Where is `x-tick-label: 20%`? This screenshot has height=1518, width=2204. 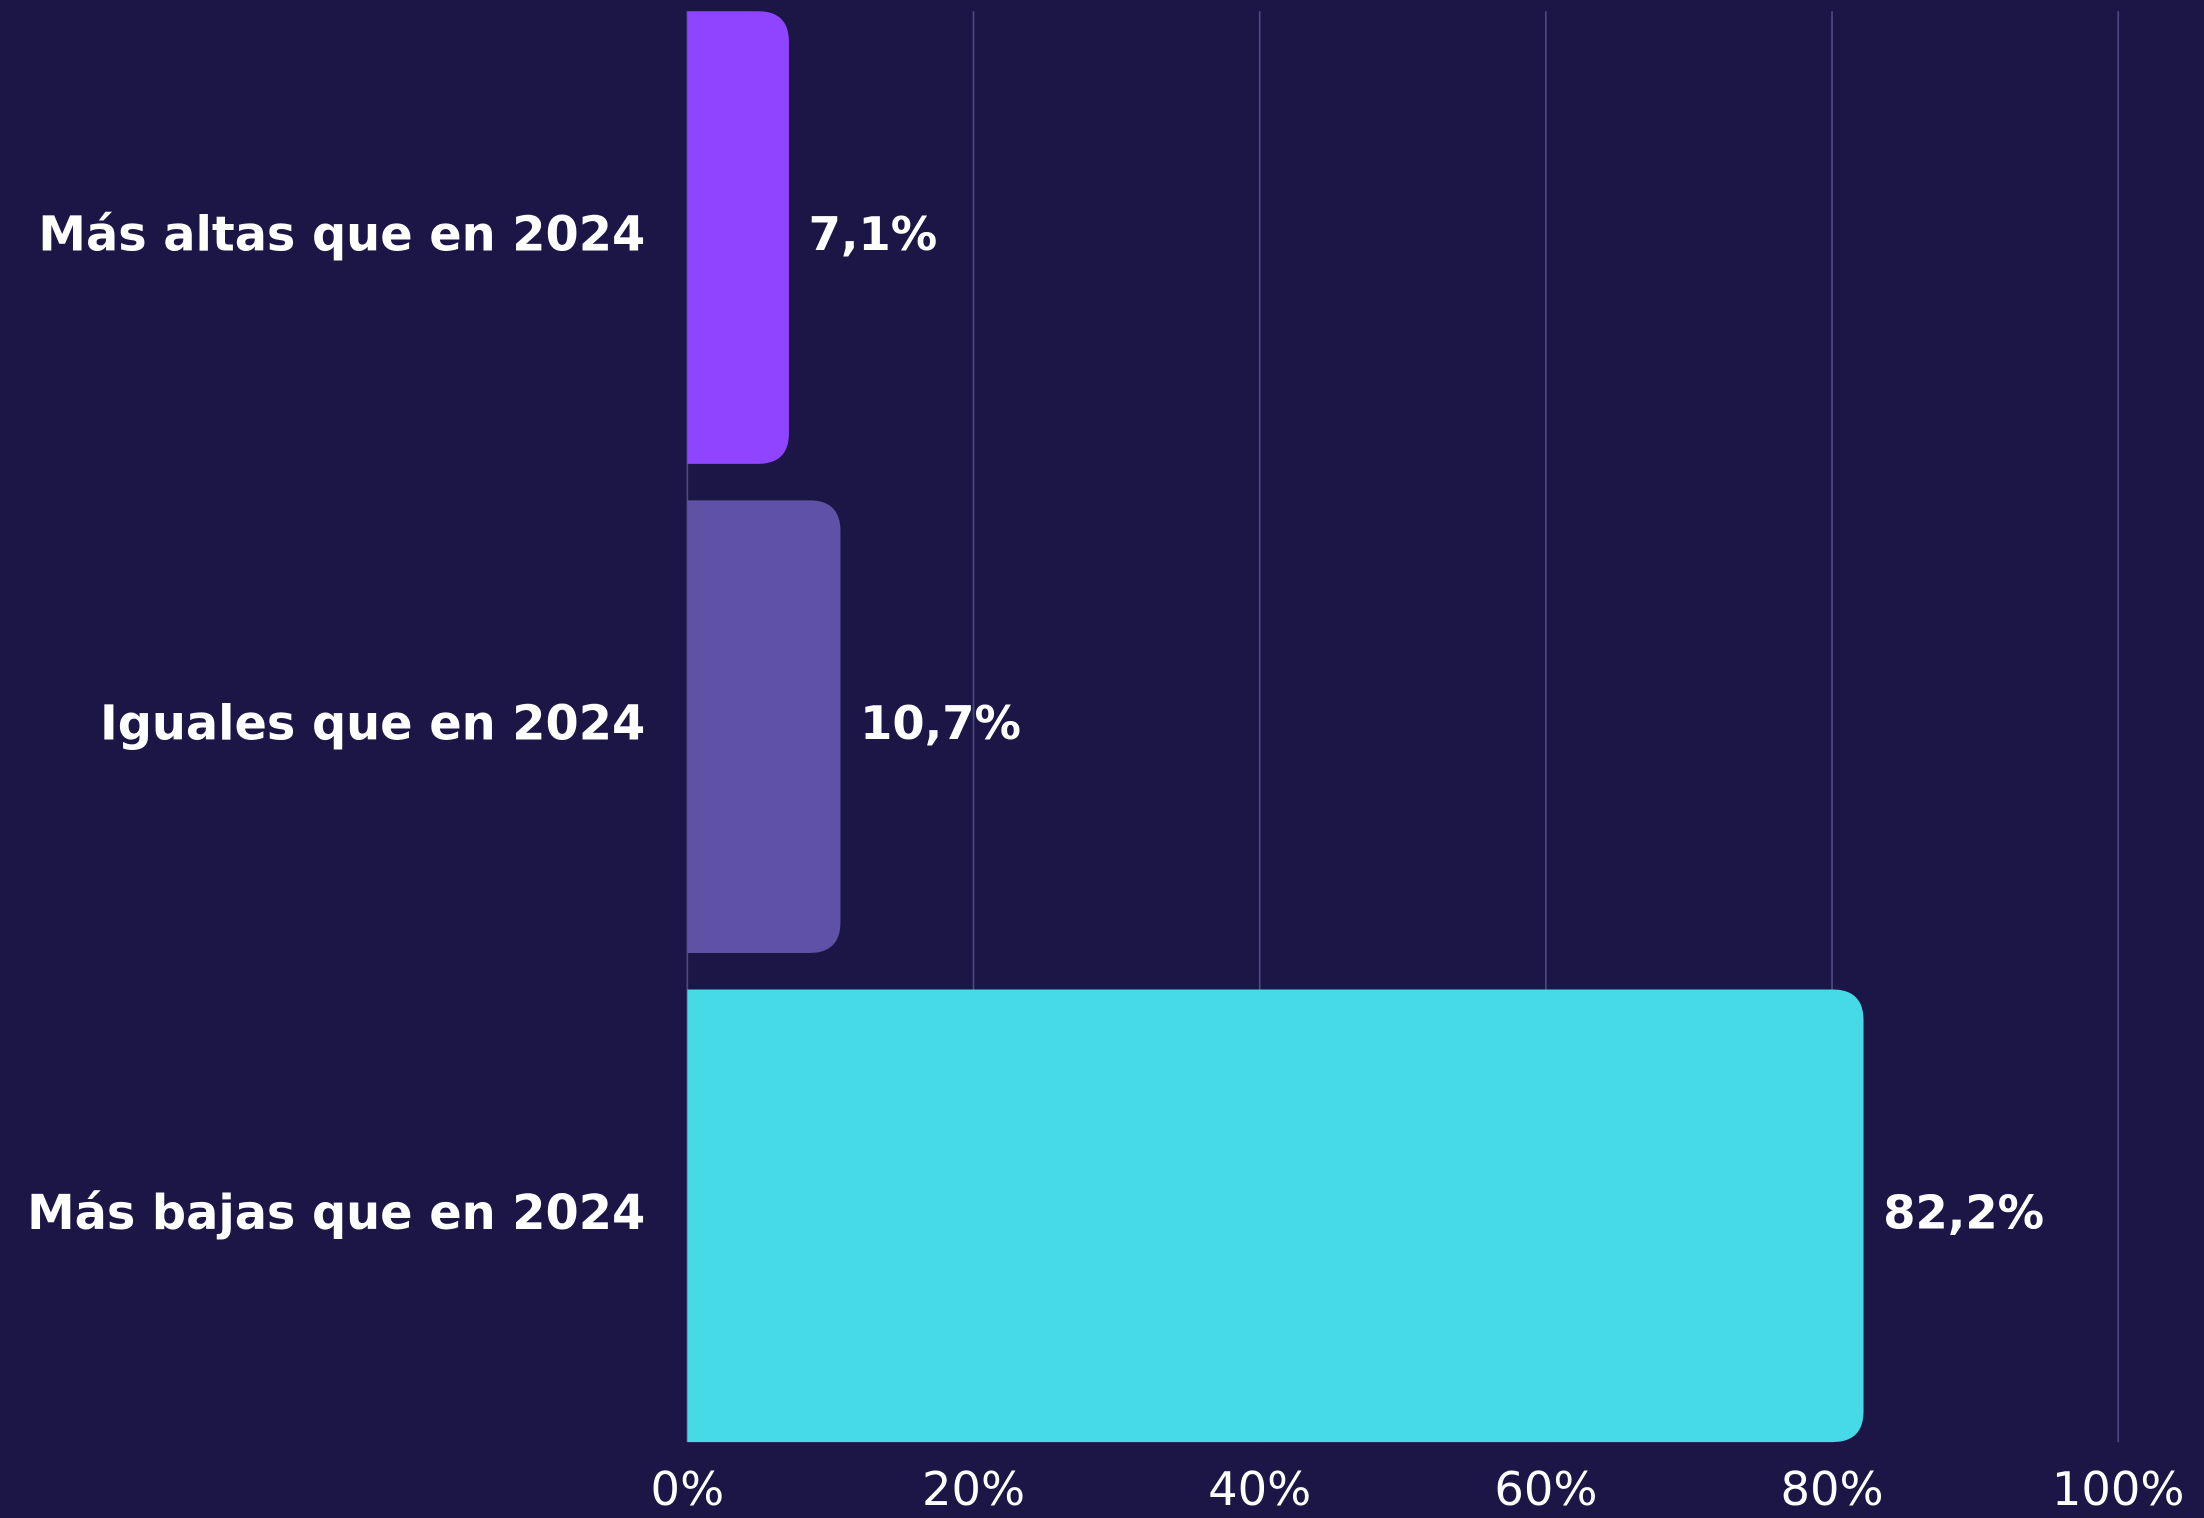
x-tick-label: 20% is located at coordinates (973, 1489).